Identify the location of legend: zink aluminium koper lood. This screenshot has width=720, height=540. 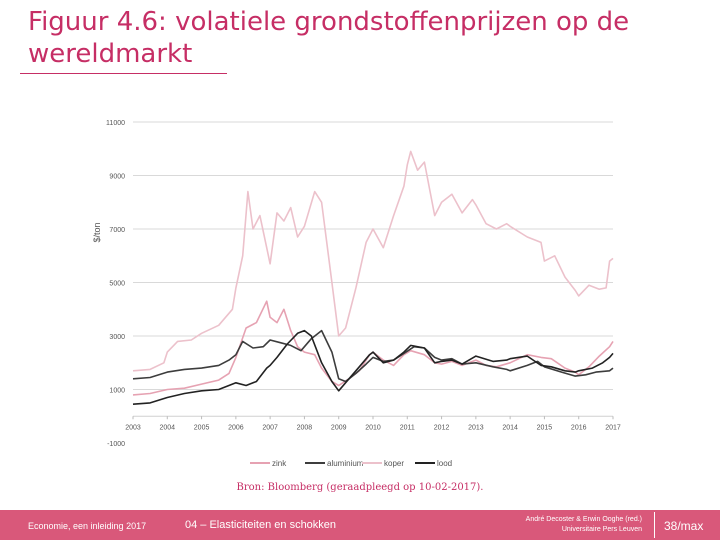
(351, 463).